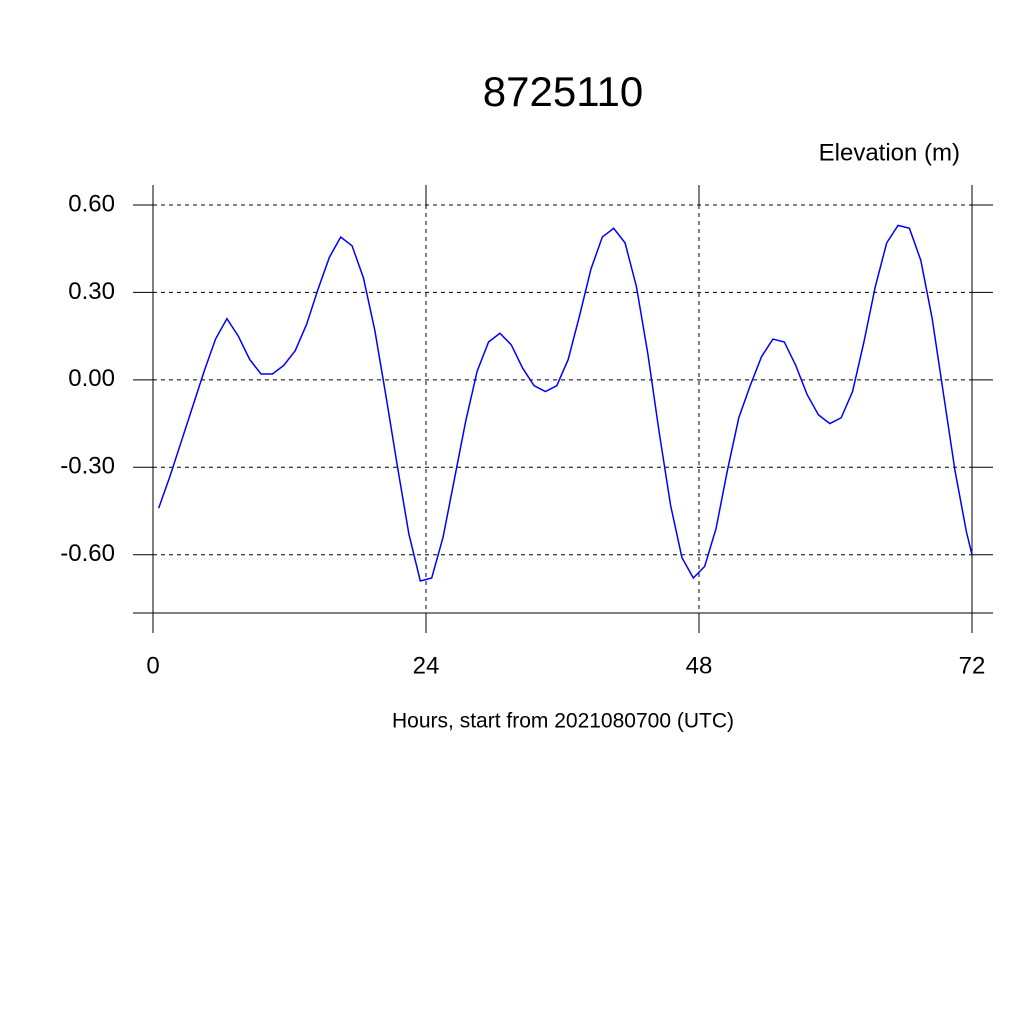  I want to click on x-axis-label: Hours, start from 2021080700 (UTC), so click(563, 721).